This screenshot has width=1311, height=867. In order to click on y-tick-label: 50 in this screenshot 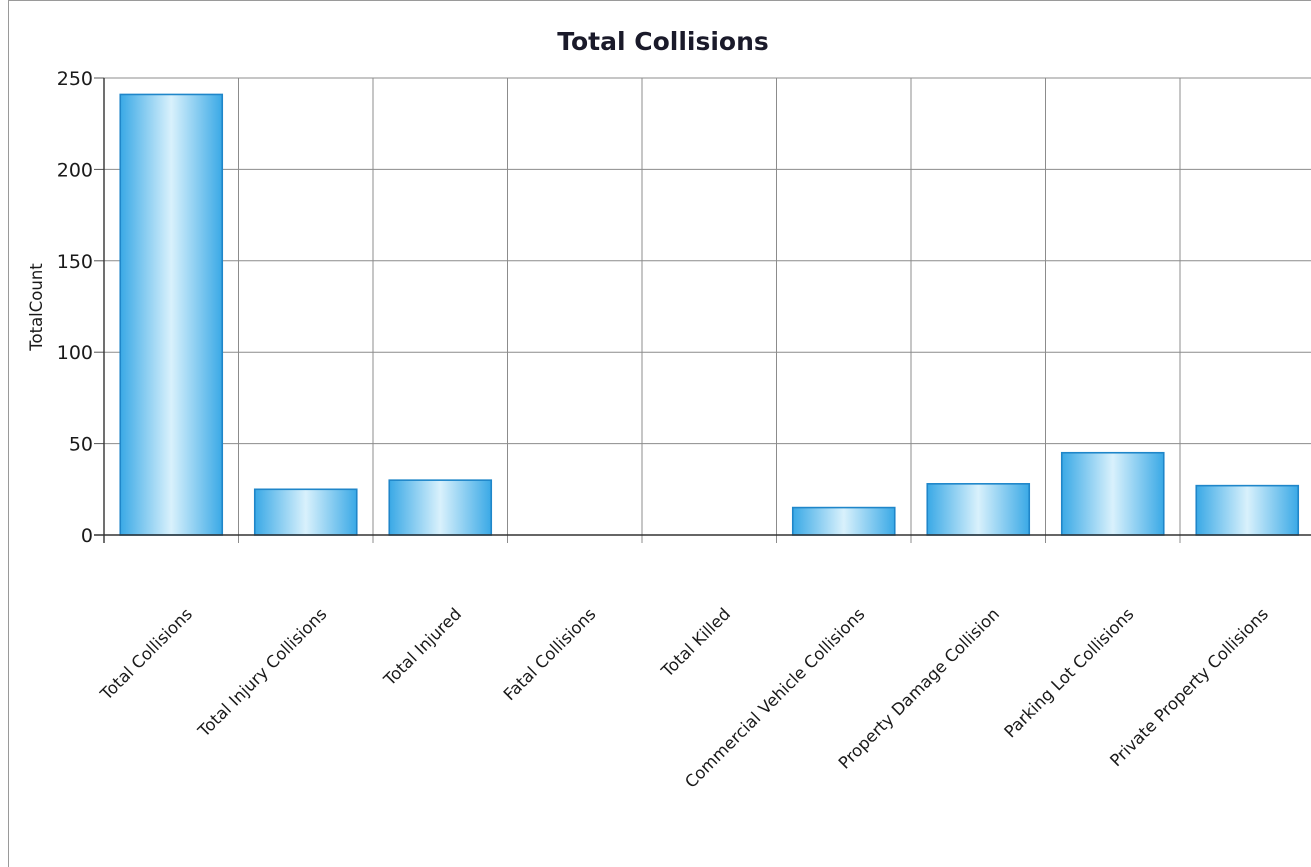, I will do `click(81, 445)`.